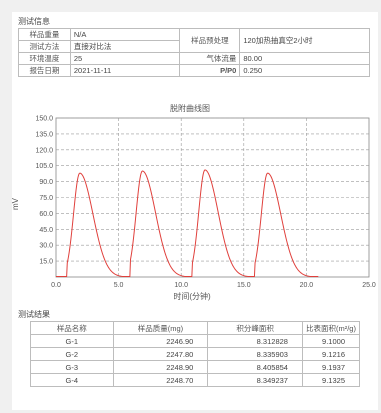 This screenshot has height=413, width=381. Describe the element at coordinates (72, 367) in the screenshot. I see `sample-name-cell: G-3` at that location.